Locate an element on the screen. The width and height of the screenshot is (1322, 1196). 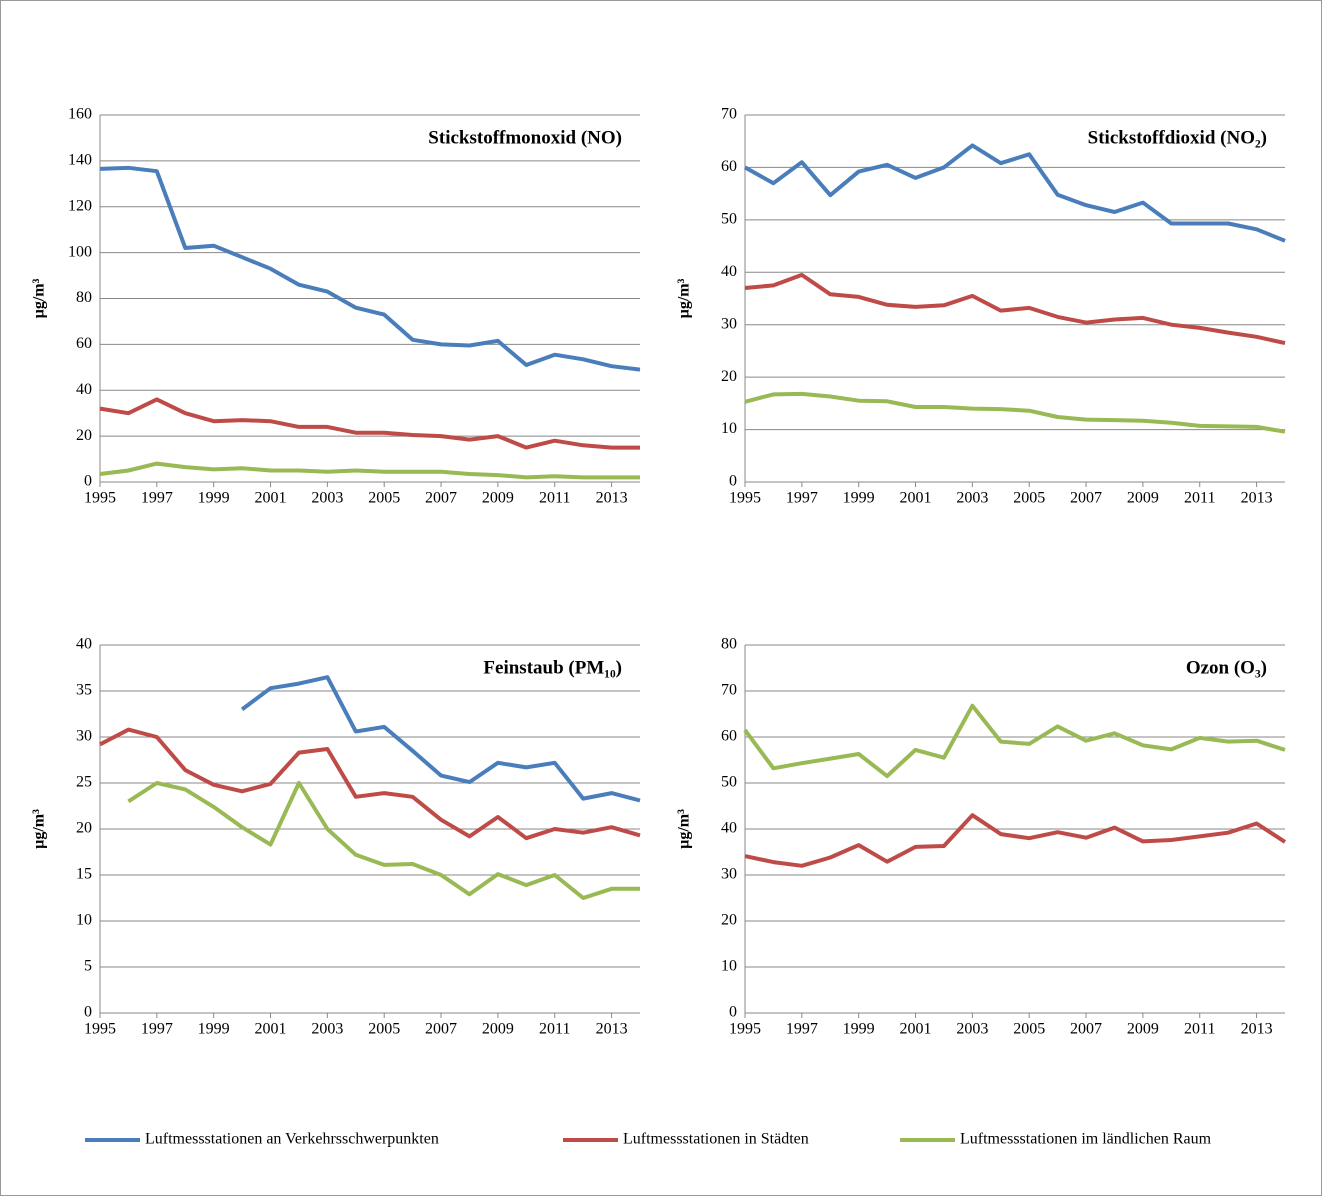
y-tick-label: 15 is located at coordinates (84, 874).